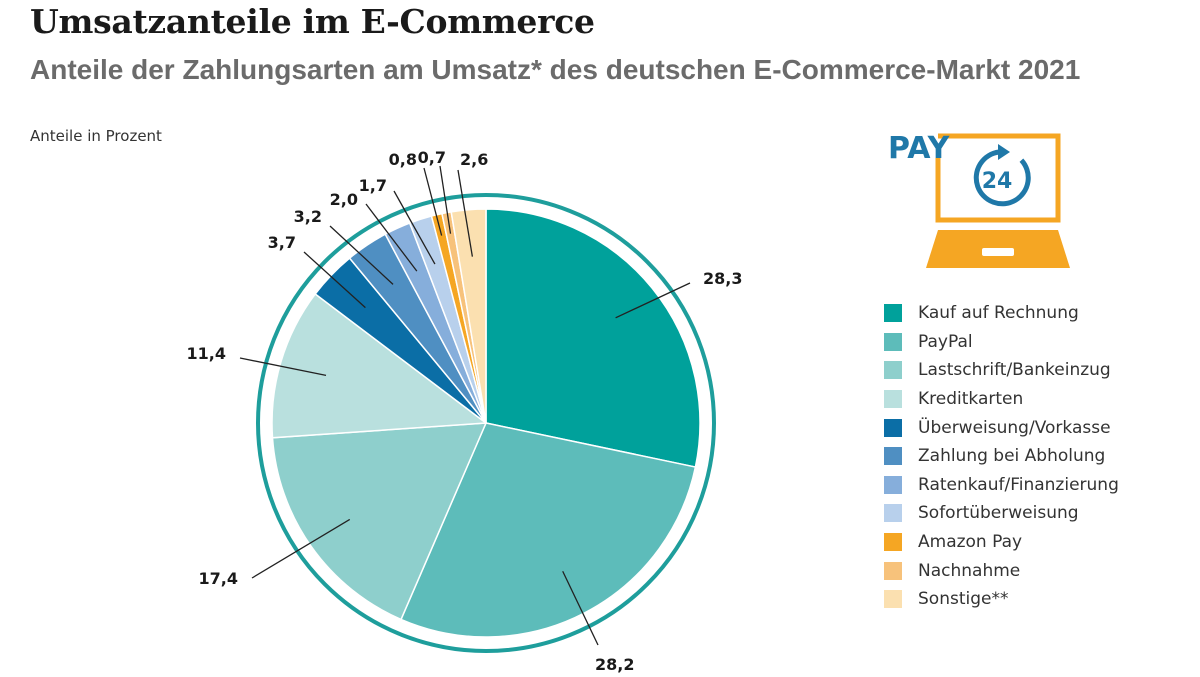 This screenshot has height=677, width=1200. What do you see at coordinates (206, 353) in the screenshot?
I see `pie-data-label: 11,4` at bounding box center [206, 353].